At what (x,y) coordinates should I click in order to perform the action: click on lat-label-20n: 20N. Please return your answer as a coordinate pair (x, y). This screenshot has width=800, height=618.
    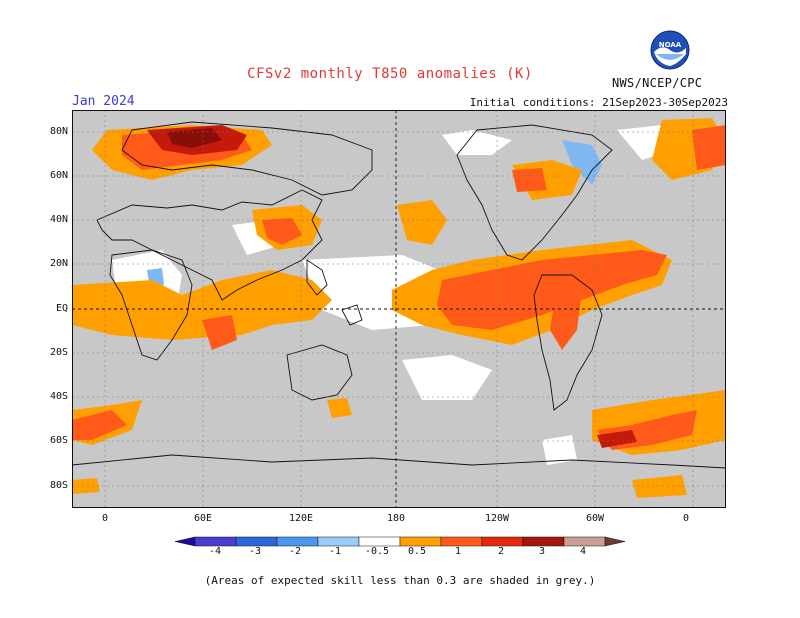
    Looking at the image, I should click on (58, 263).